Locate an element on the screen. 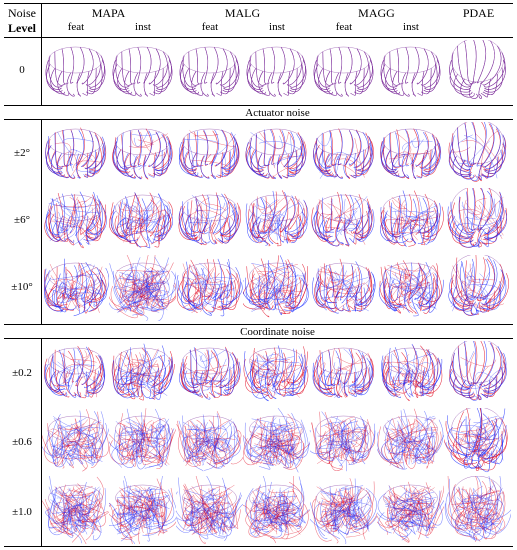  rim-ellipse is located at coordinates (142, 60).